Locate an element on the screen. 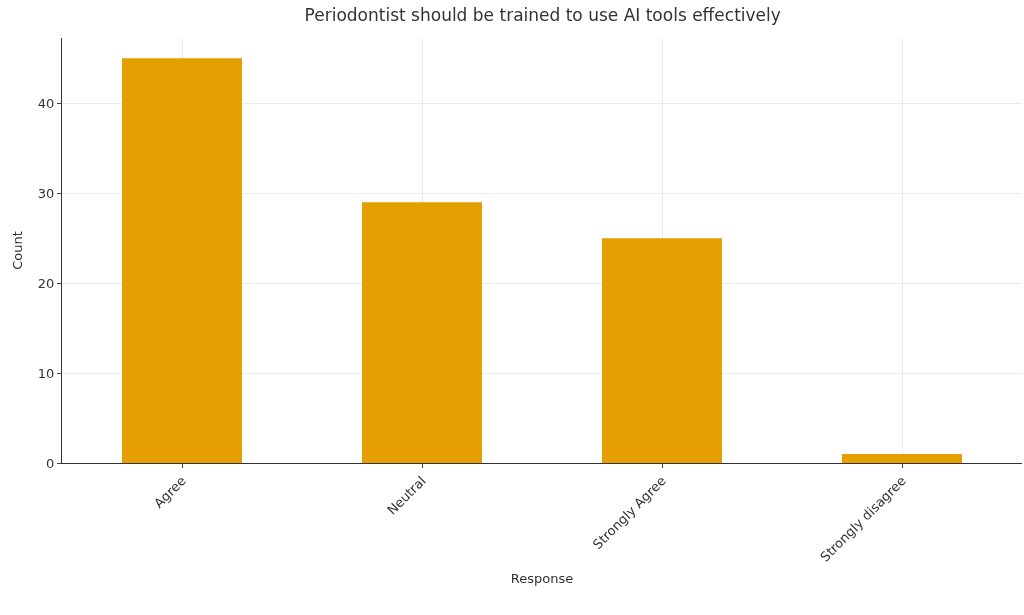 Image resolution: width=1024 pixels, height=615 pixels. y-tick-label: 30 is located at coordinates (46, 193).